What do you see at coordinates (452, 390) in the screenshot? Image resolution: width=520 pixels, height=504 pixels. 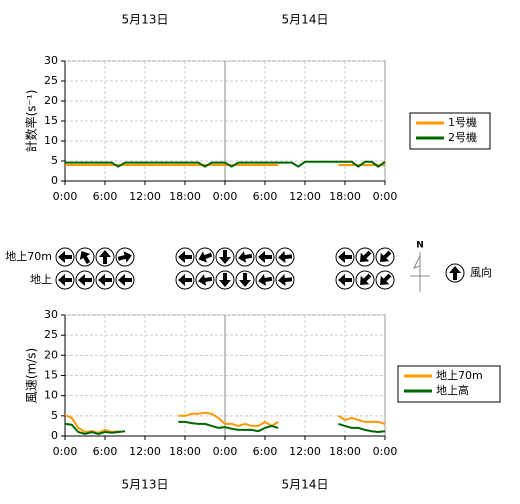 I see `legend-label: 地上高` at bounding box center [452, 390].